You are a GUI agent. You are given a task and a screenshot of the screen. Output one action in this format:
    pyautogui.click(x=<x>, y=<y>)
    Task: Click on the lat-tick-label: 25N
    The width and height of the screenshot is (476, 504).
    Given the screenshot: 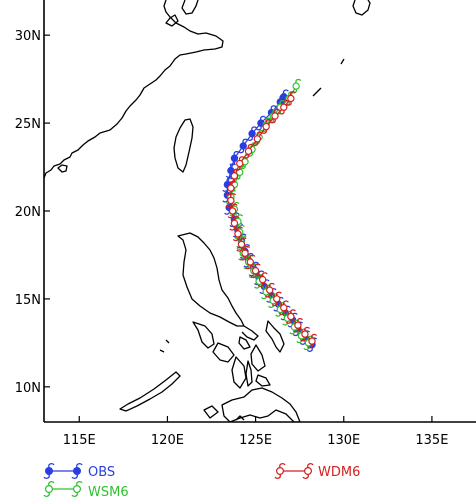 What is the action you would take?
    pyautogui.click(x=28, y=124)
    